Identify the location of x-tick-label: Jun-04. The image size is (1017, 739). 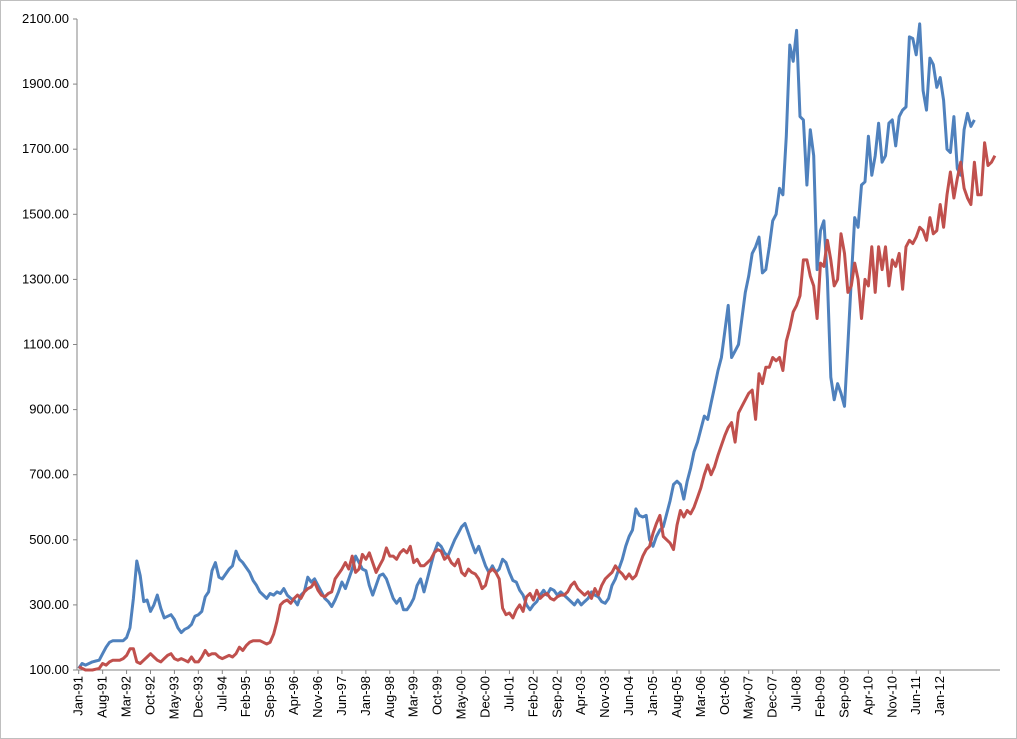
(628, 696).